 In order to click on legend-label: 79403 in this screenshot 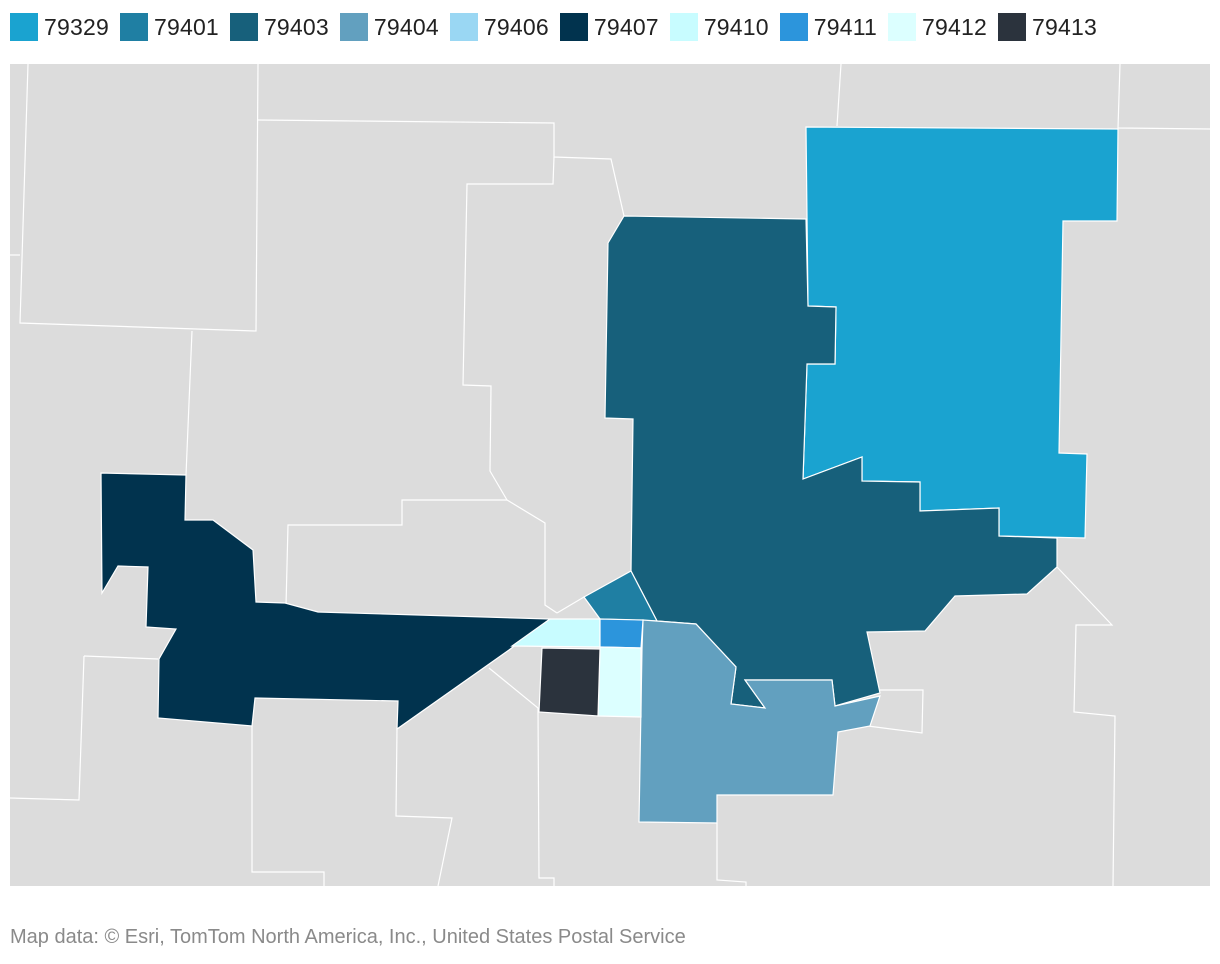, I will do `click(296, 26)`.